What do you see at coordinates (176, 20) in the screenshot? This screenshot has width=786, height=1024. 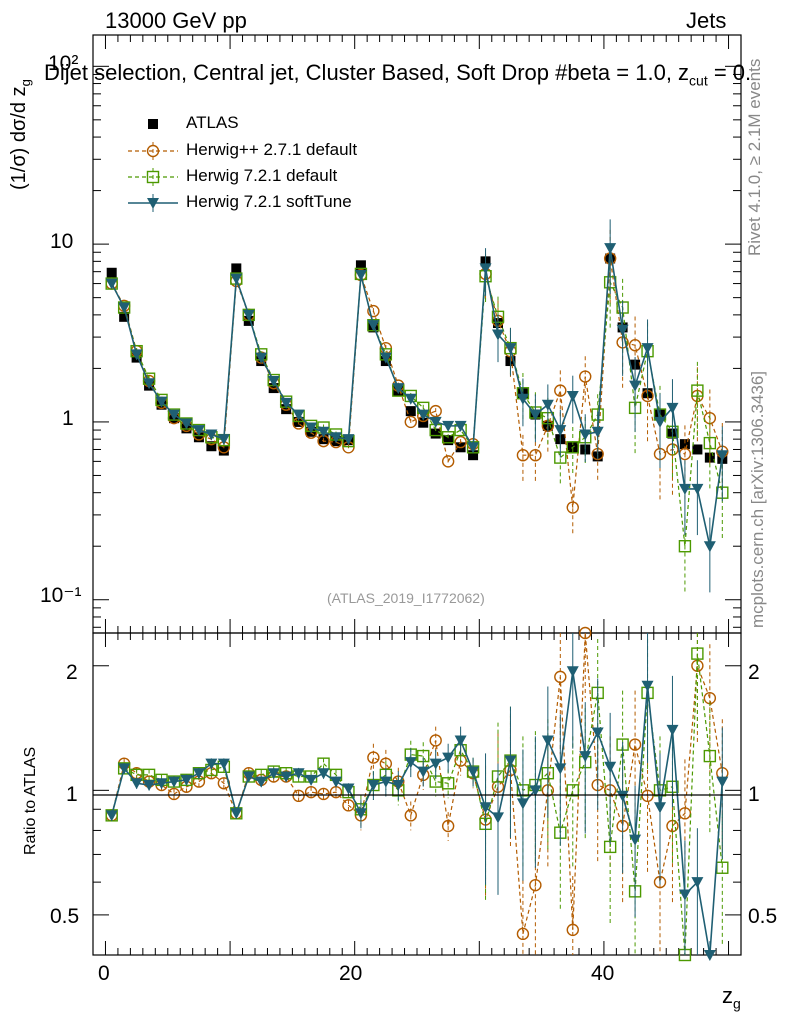 I see `header-energy: 13000 GeV pp` at bounding box center [176, 20].